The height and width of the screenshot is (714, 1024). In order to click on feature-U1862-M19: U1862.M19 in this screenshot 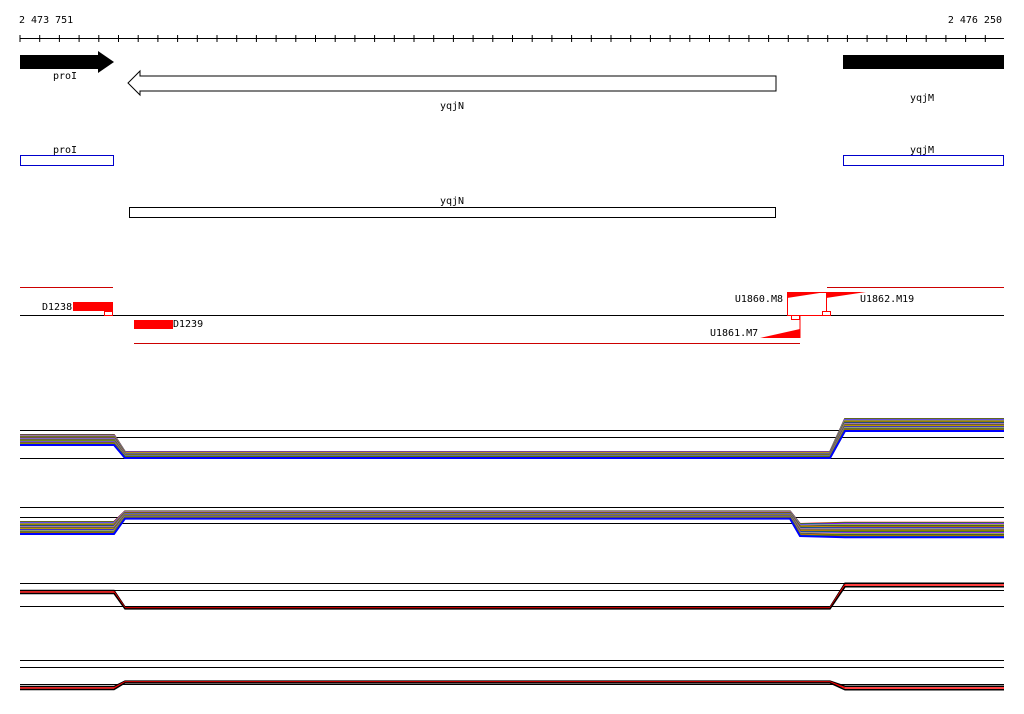, I will do `click(868, 304)`.